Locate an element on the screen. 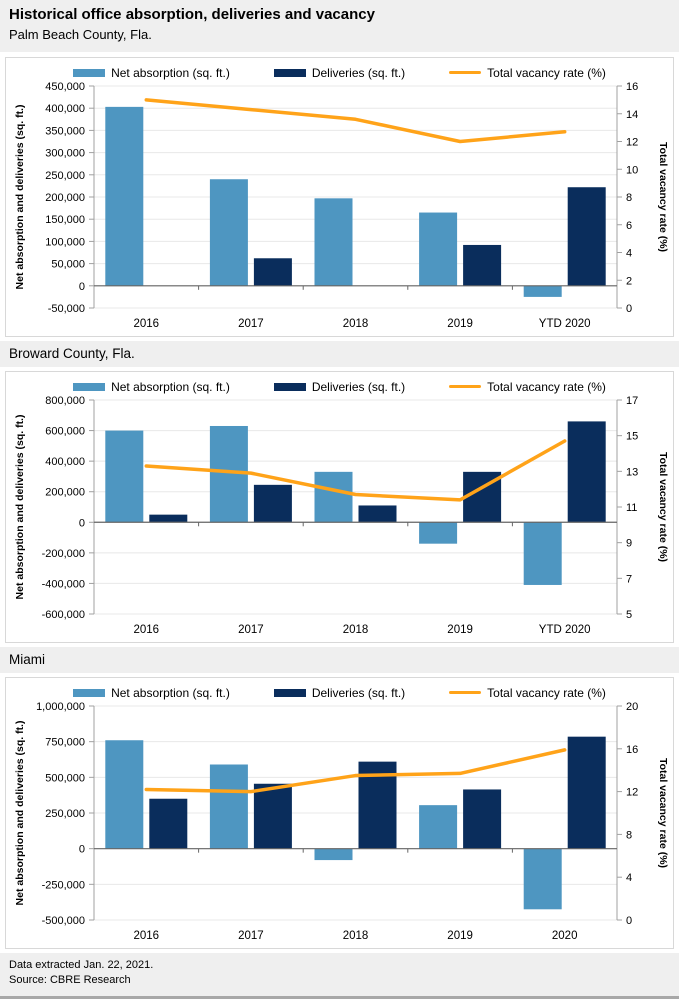 The height and width of the screenshot is (999, 679). right-axis-tick-label: 14 is located at coordinates (632, 114).